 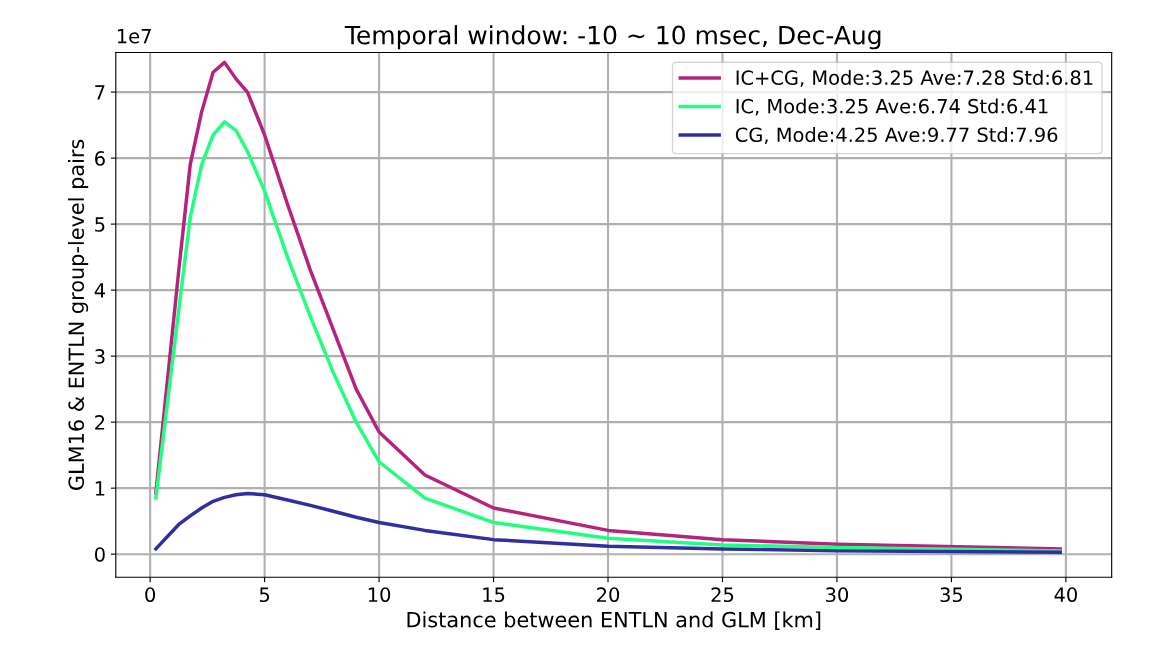 I want to click on legend-label: IC+CG, Mode:3.25 Ave:7.28 Std:6.81, so click(x=914, y=78).